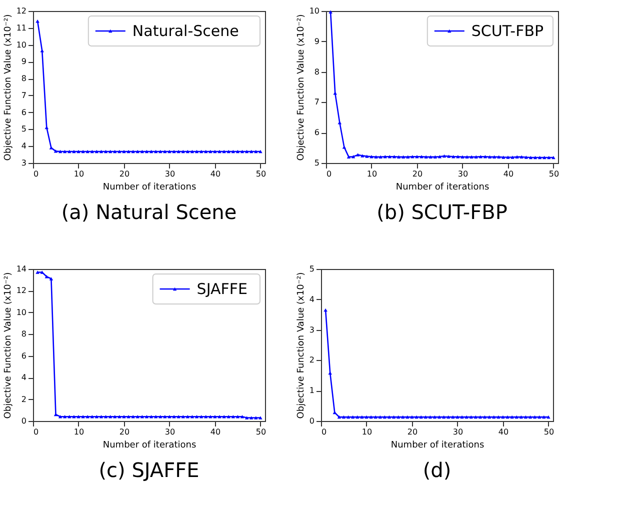  Describe the element at coordinates (311, 269) in the screenshot. I see `y-tick-label: 5` at that location.